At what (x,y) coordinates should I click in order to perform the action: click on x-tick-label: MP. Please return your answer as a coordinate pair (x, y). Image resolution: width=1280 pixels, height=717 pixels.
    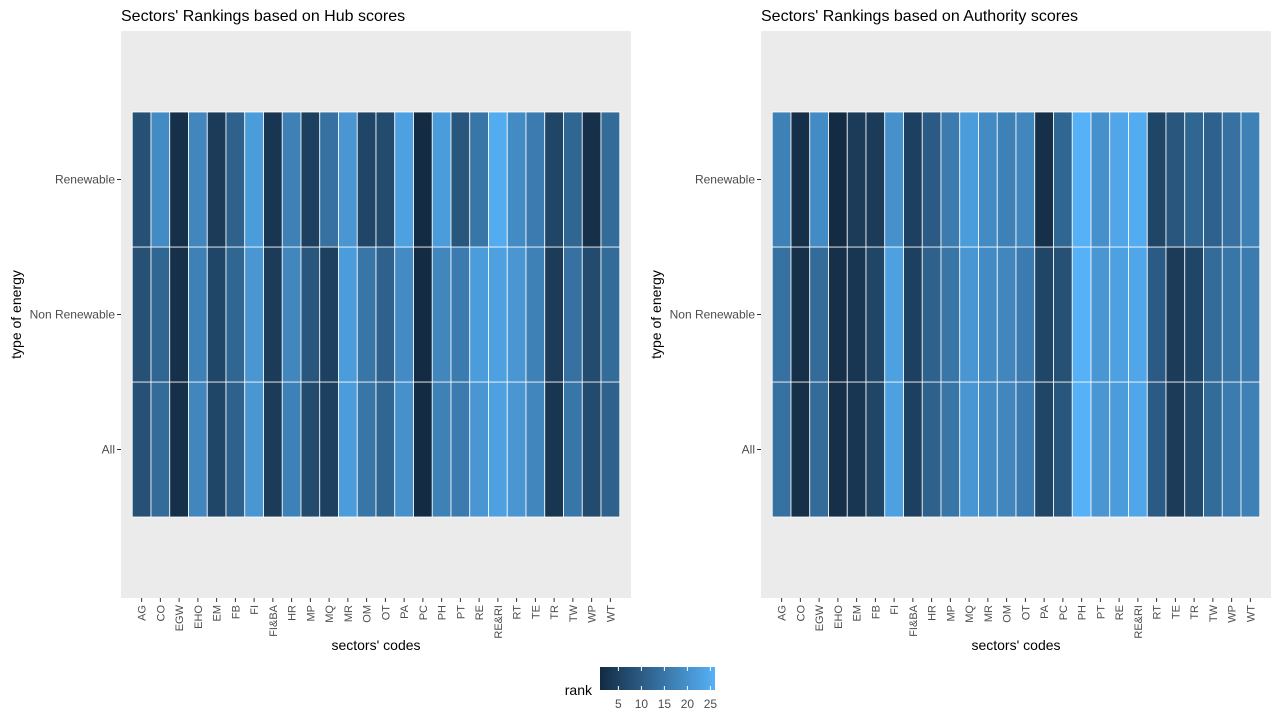
    Looking at the image, I should click on (311, 613).